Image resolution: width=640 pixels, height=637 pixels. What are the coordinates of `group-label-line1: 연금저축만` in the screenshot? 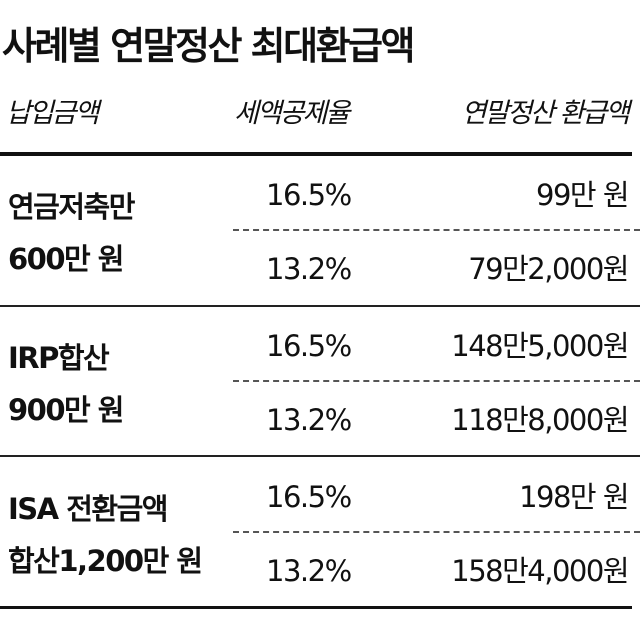 It's located at (71, 207).